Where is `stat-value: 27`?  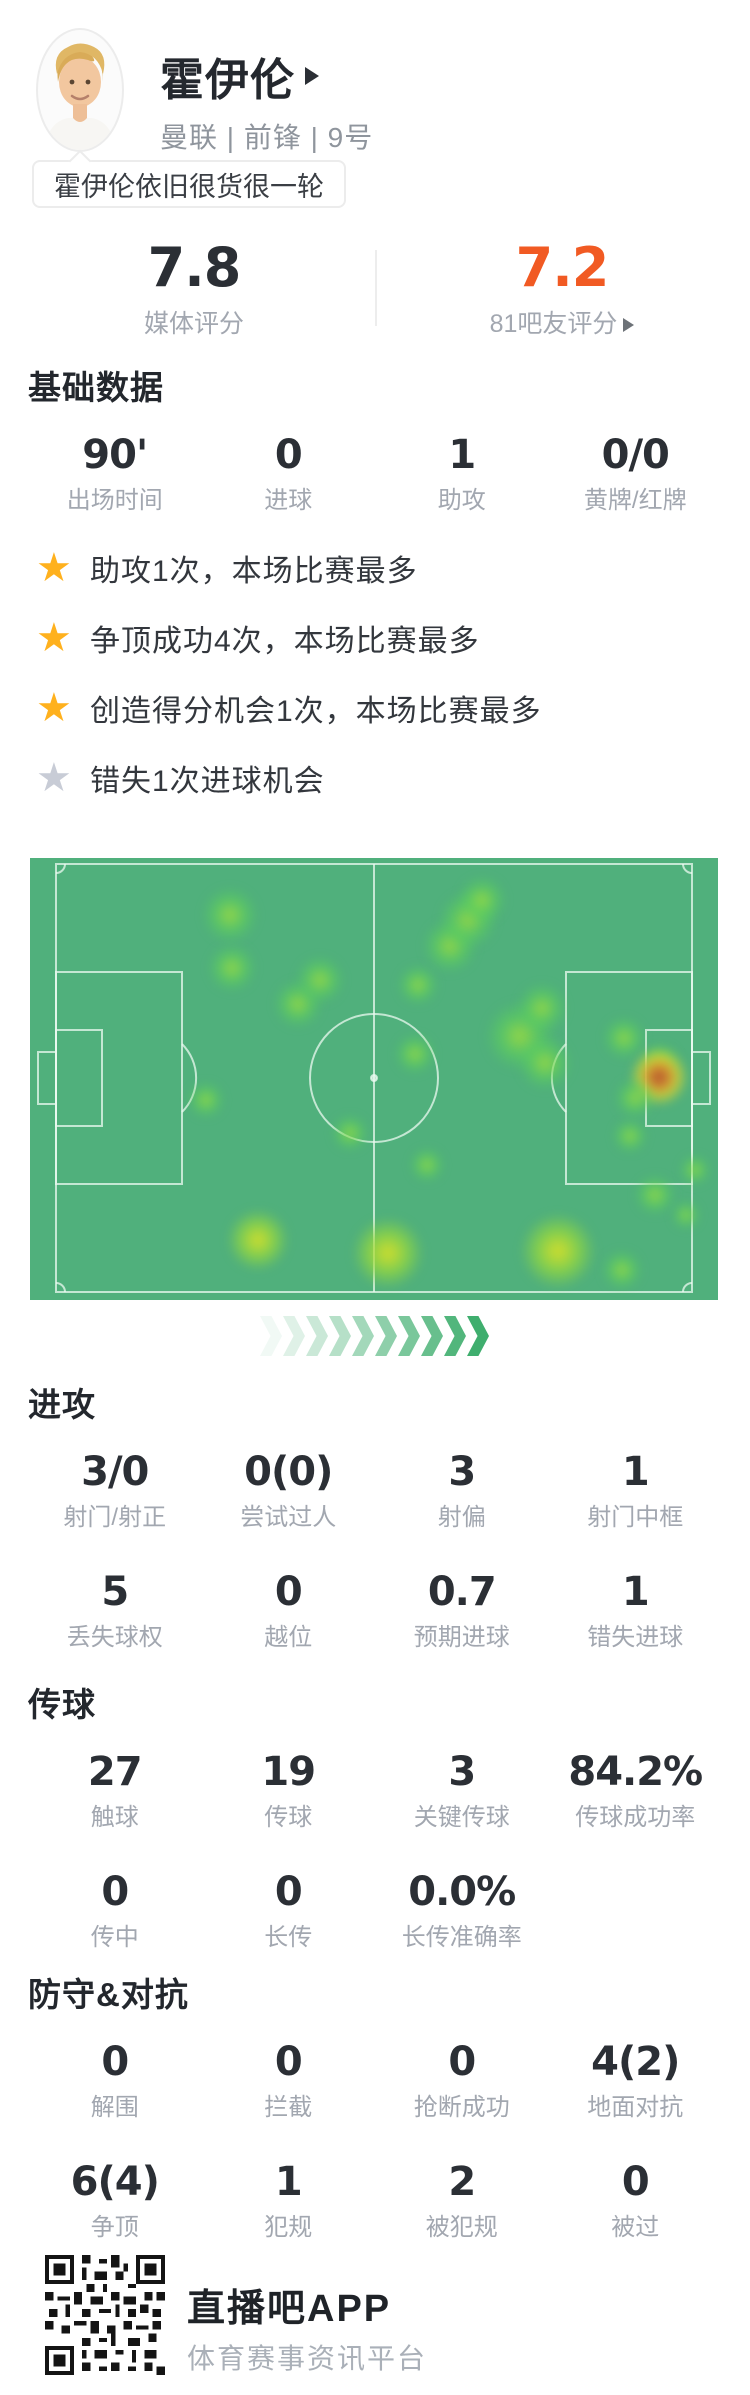
stat-value: 27 is located at coordinates (115, 1772).